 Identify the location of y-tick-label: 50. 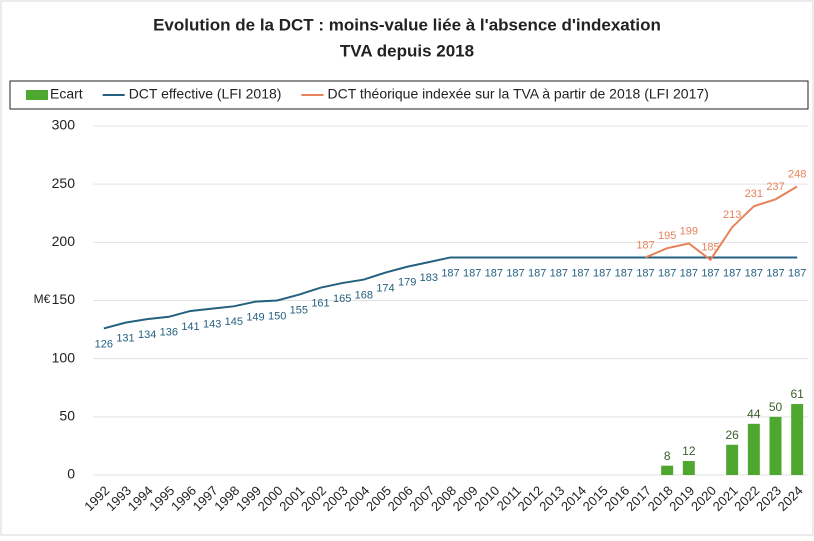
(67, 416).